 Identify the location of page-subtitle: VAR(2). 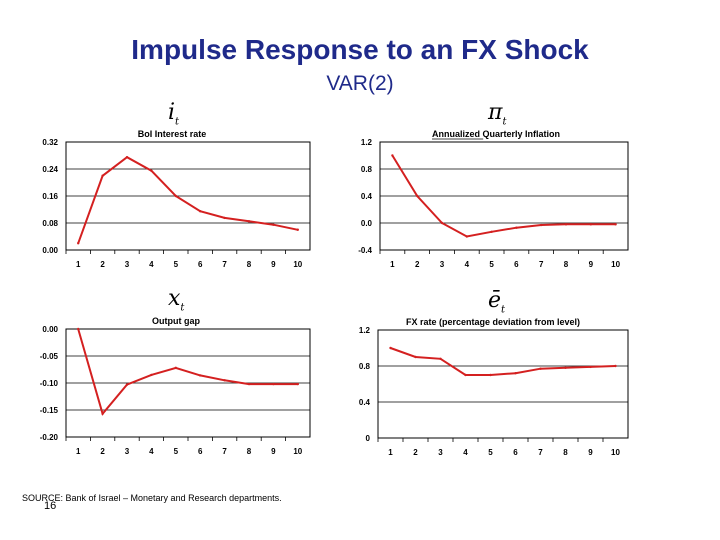
(360, 83).